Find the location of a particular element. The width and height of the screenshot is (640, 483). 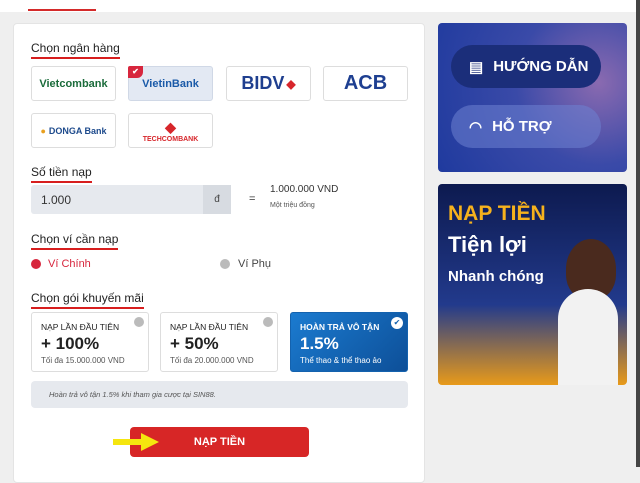

equals-sign: = is located at coordinates (252, 199).